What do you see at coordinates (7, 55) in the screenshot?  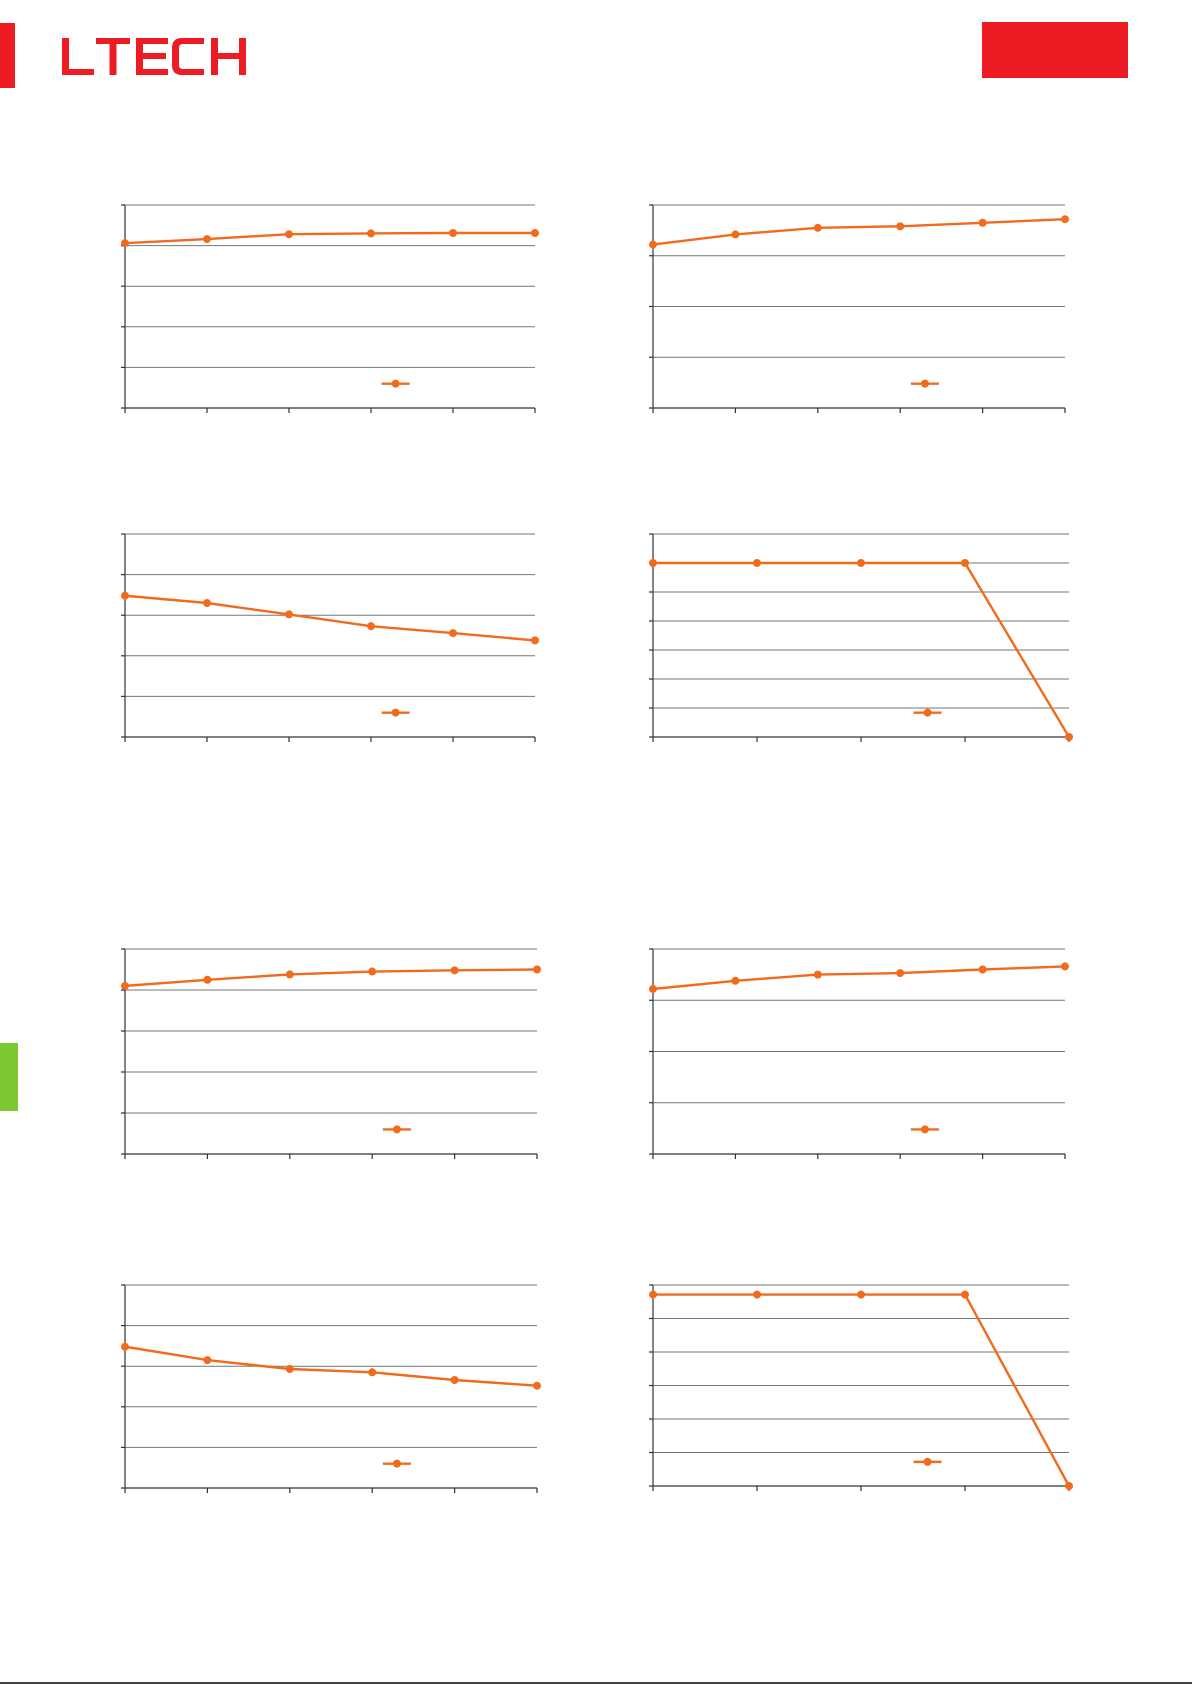 I see `brand-strip` at bounding box center [7, 55].